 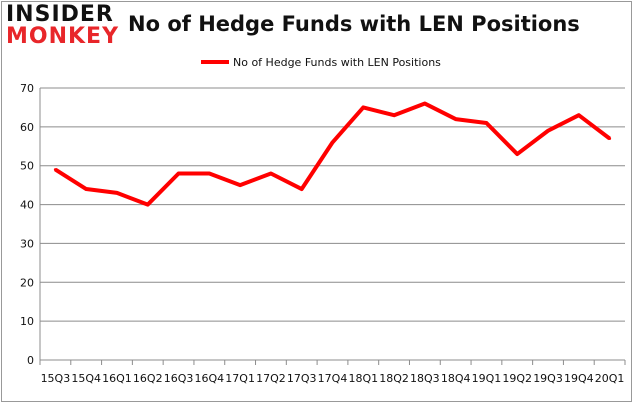 What do you see at coordinates (27, 321) in the screenshot?
I see `y-tick-label: 10` at bounding box center [27, 321].